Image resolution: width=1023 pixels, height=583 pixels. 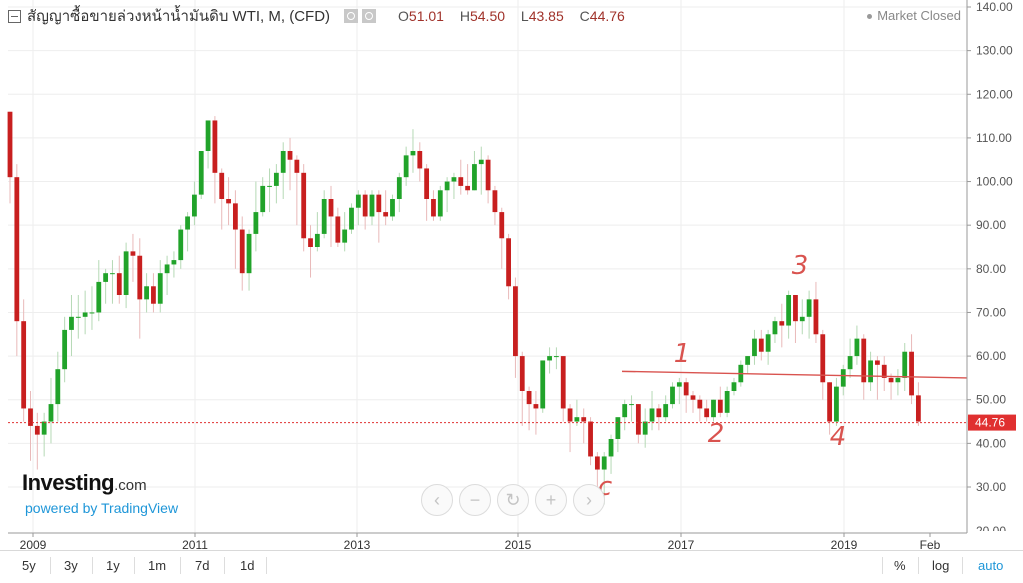 What do you see at coordinates (437, 500) in the screenshot?
I see `scroll-left-button: ‹` at bounding box center [437, 500].